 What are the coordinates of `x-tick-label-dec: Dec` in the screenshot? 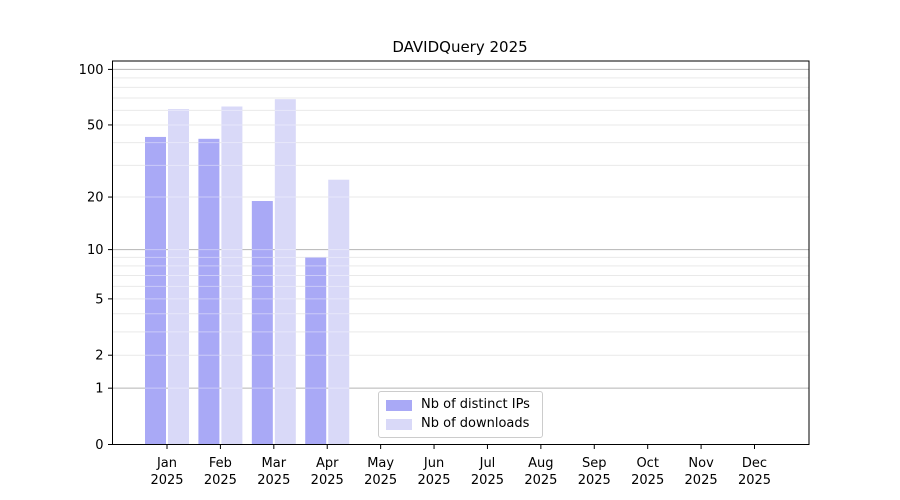 It's located at (754, 463).